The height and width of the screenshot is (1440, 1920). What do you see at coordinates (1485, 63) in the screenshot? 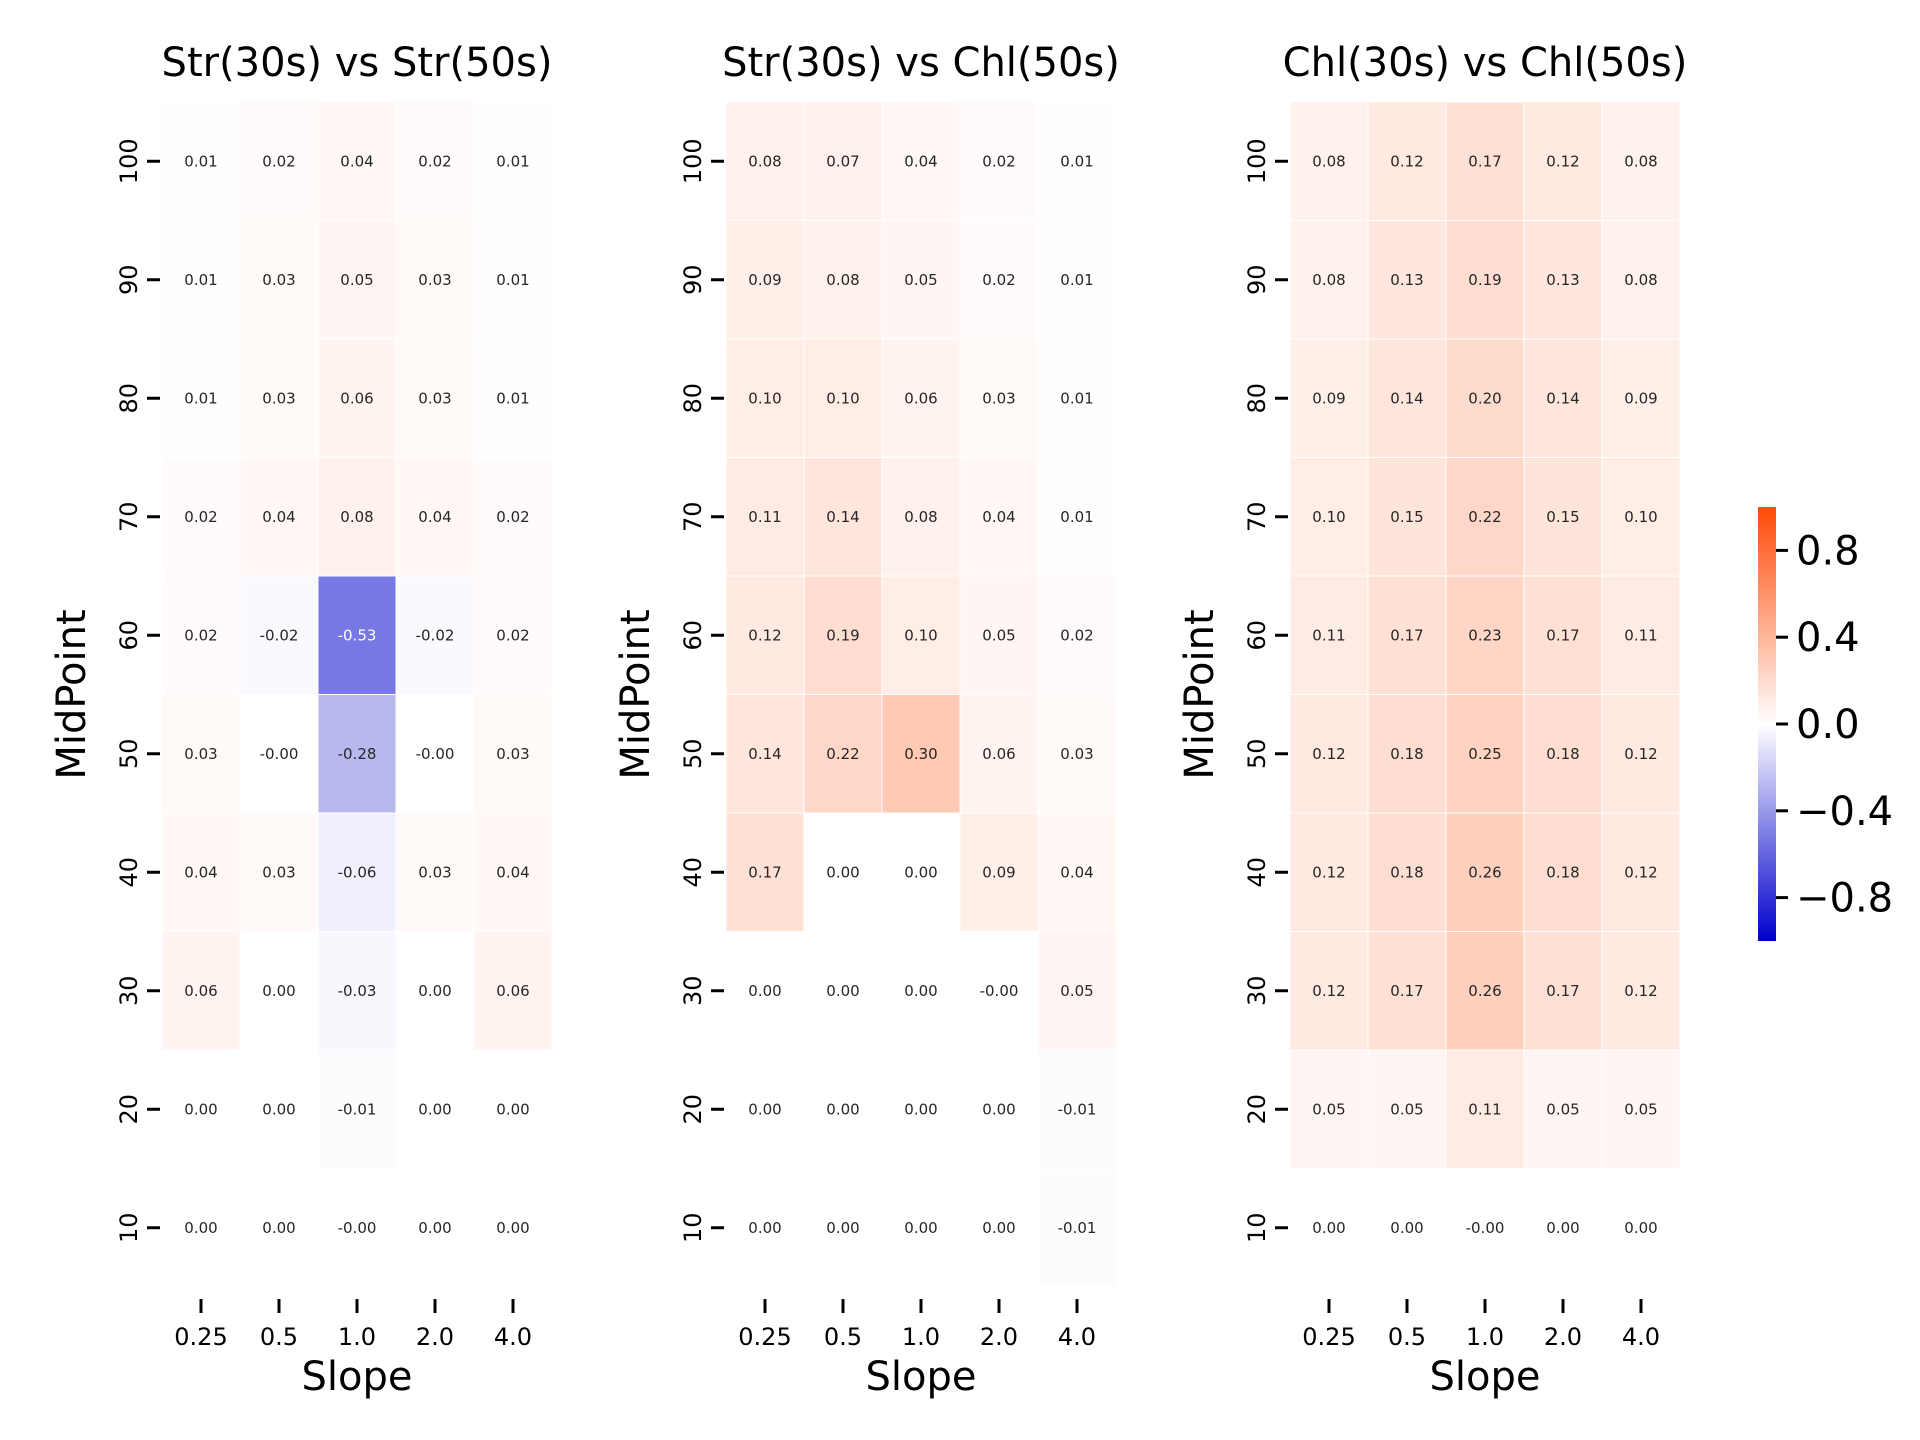
I see `panel-title: Chl(30s) vs Chl(50s)` at bounding box center [1485, 63].